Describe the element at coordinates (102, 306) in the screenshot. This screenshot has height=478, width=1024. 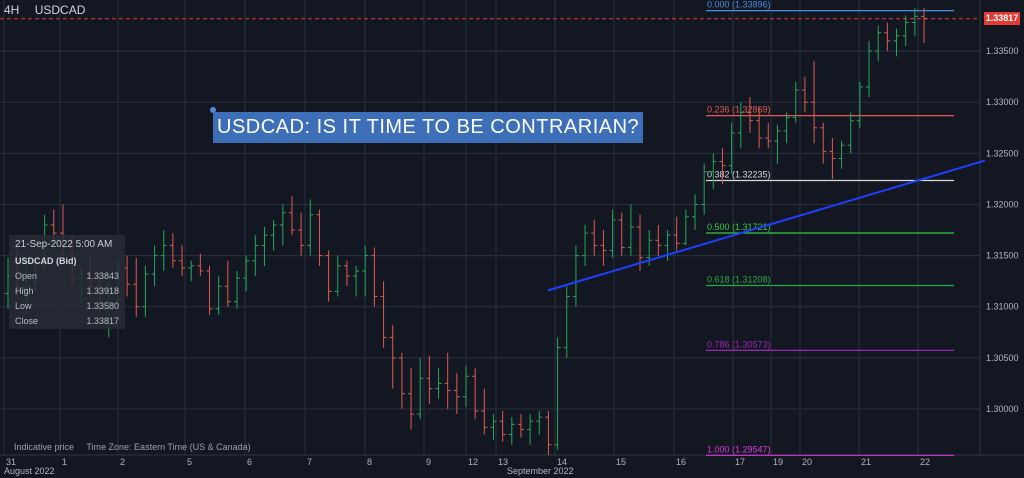
I see `info-value: 1.33580` at that location.